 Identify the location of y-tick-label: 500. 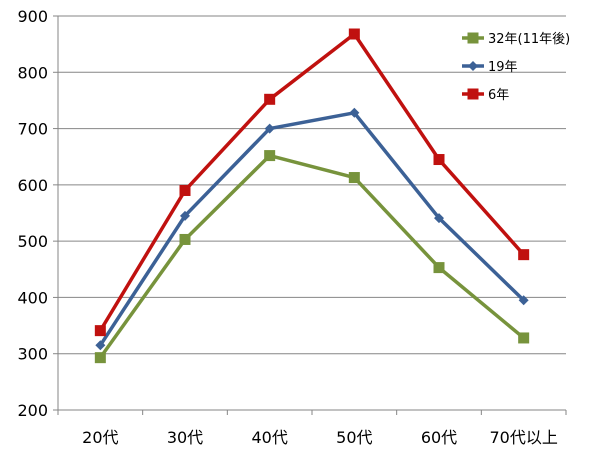
(32, 241).